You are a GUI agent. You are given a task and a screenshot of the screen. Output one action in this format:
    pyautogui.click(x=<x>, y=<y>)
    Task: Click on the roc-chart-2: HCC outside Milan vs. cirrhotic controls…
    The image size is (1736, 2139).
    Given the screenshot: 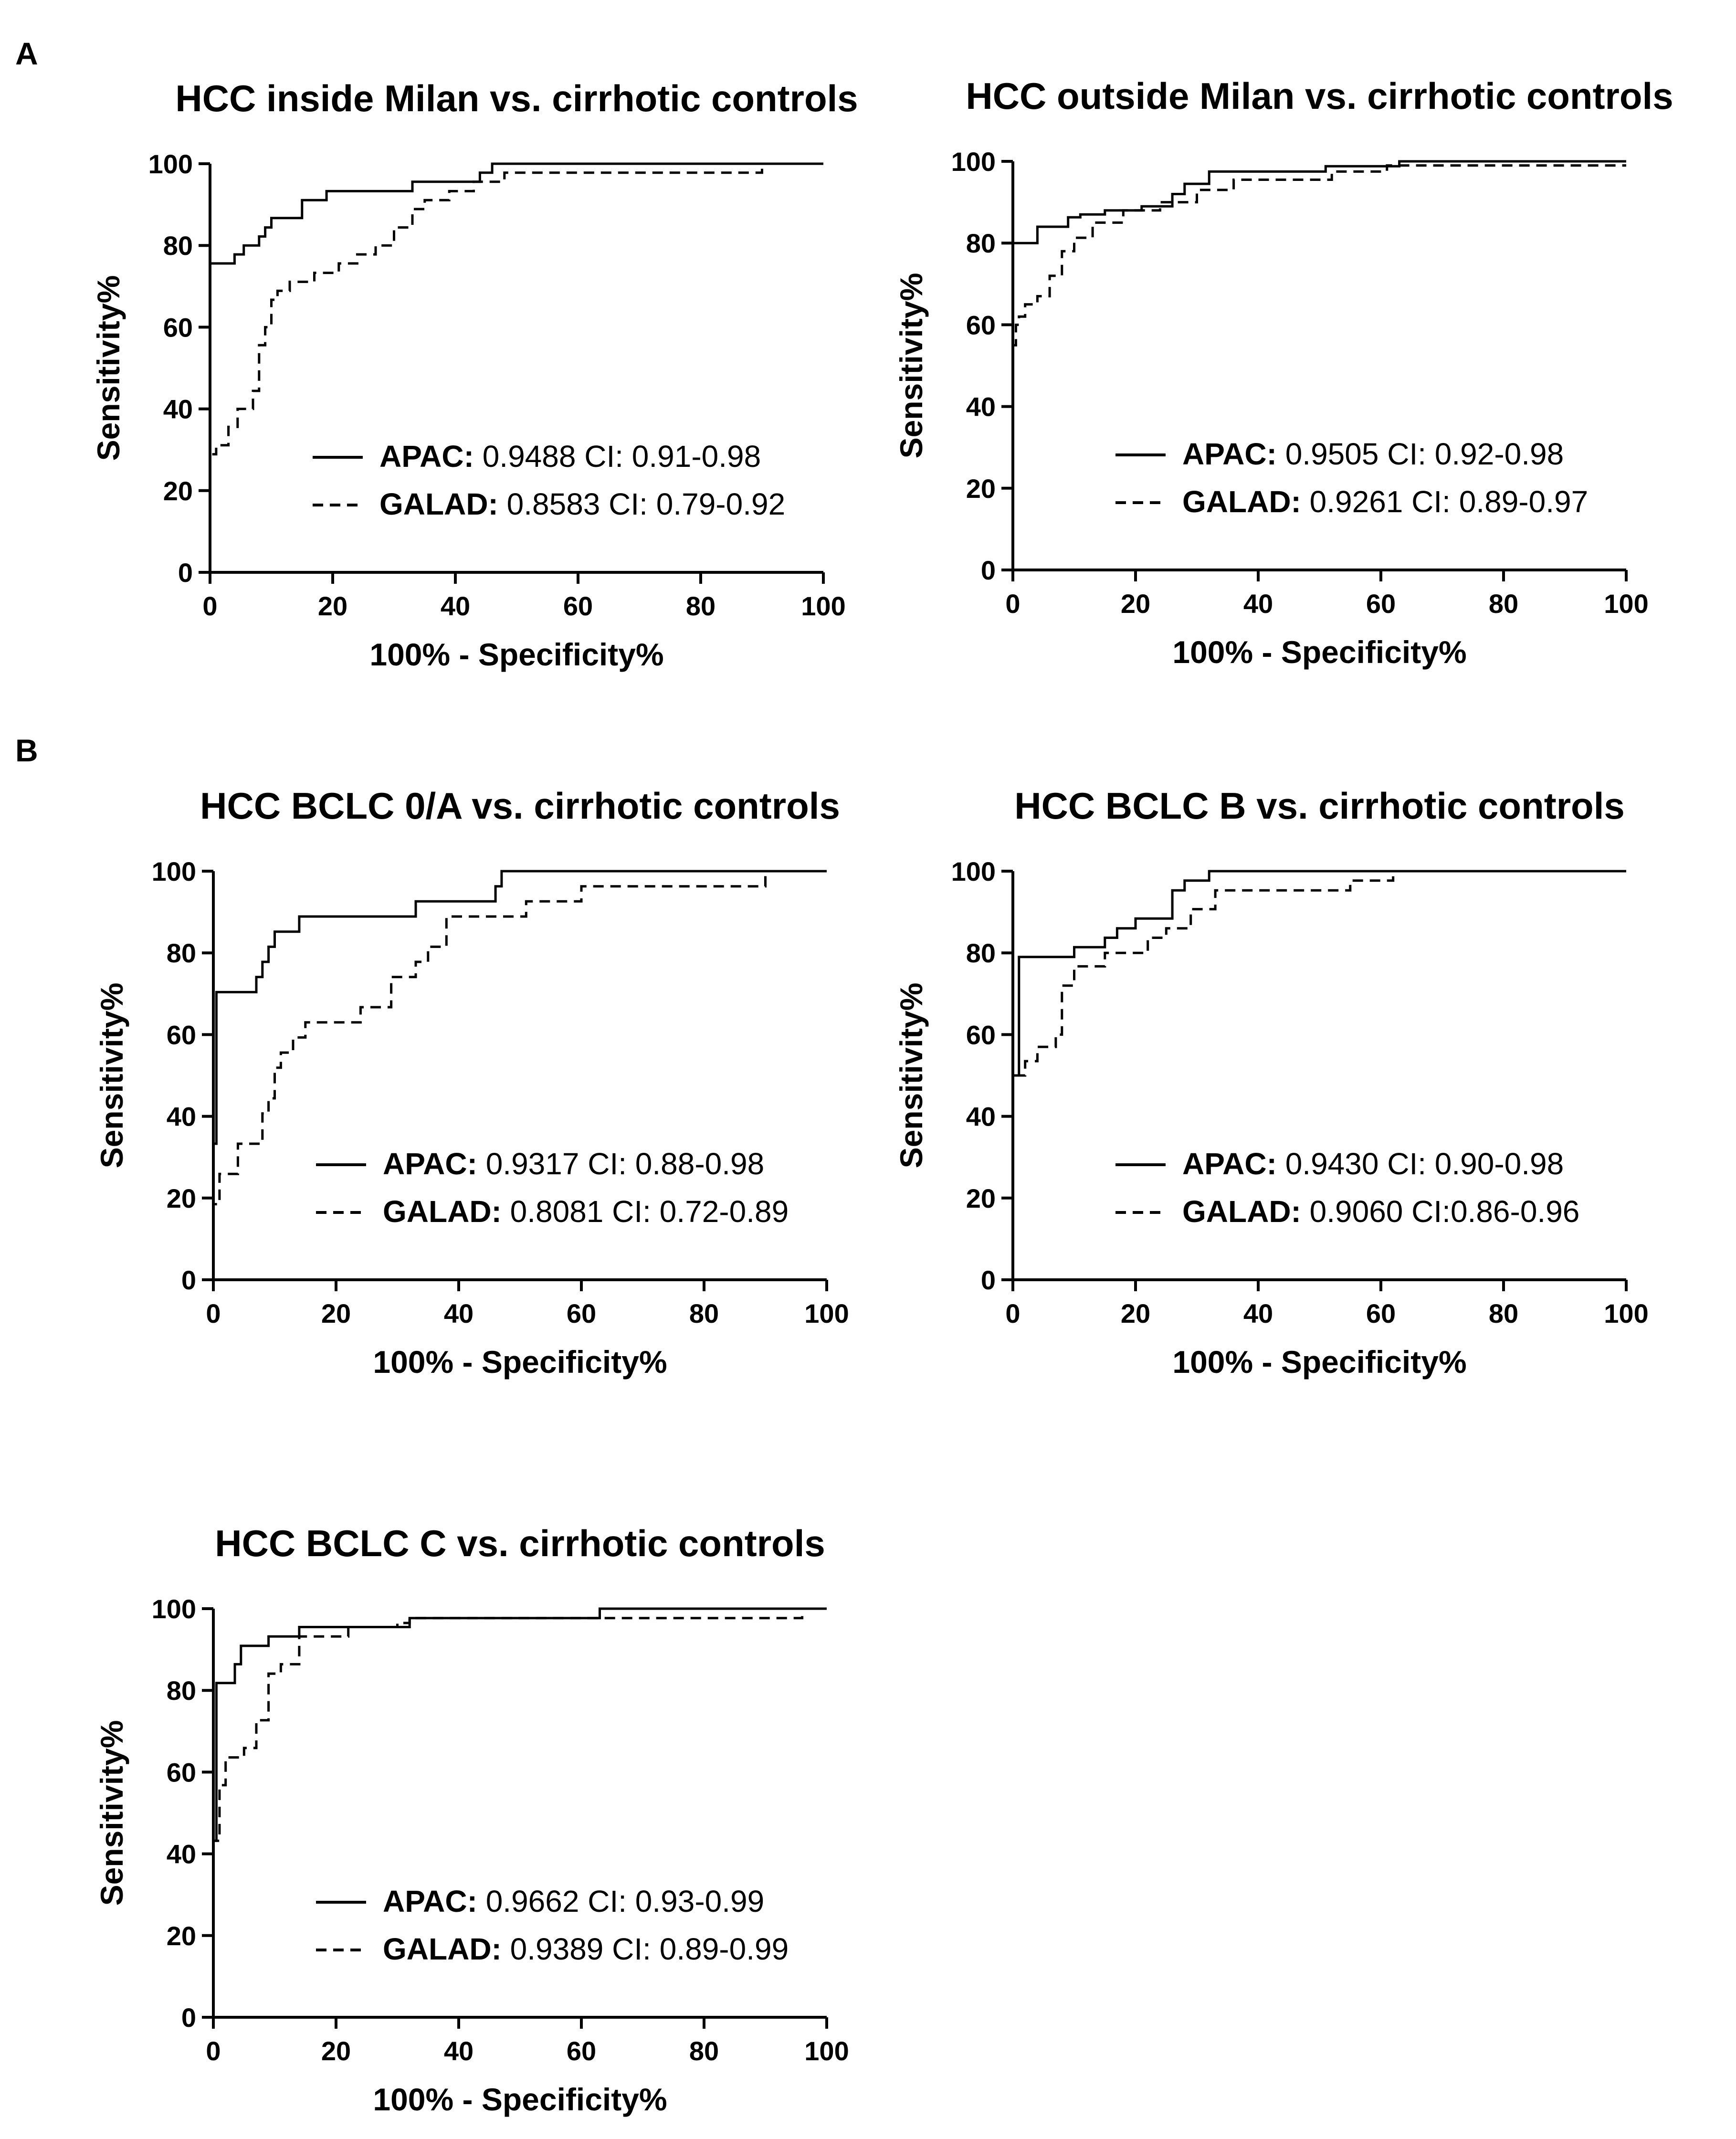 What is the action you would take?
    pyautogui.click(x=1283, y=372)
    